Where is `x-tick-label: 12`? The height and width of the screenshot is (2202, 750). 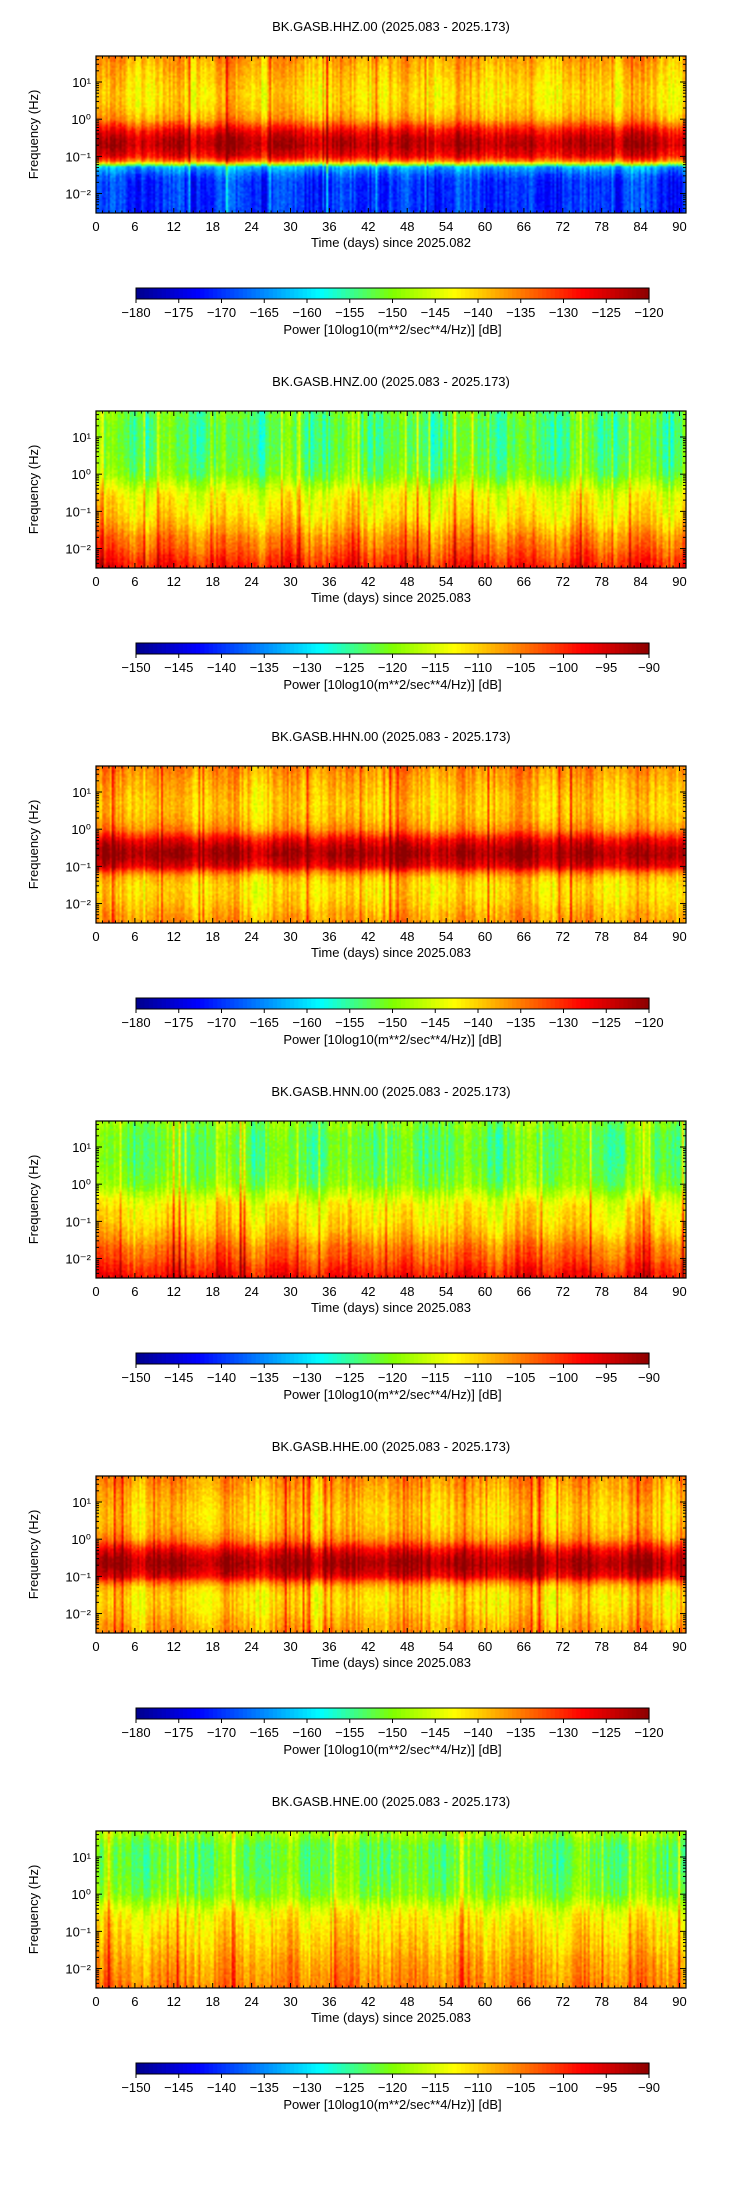 x-tick-label: 12 is located at coordinates (174, 1646).